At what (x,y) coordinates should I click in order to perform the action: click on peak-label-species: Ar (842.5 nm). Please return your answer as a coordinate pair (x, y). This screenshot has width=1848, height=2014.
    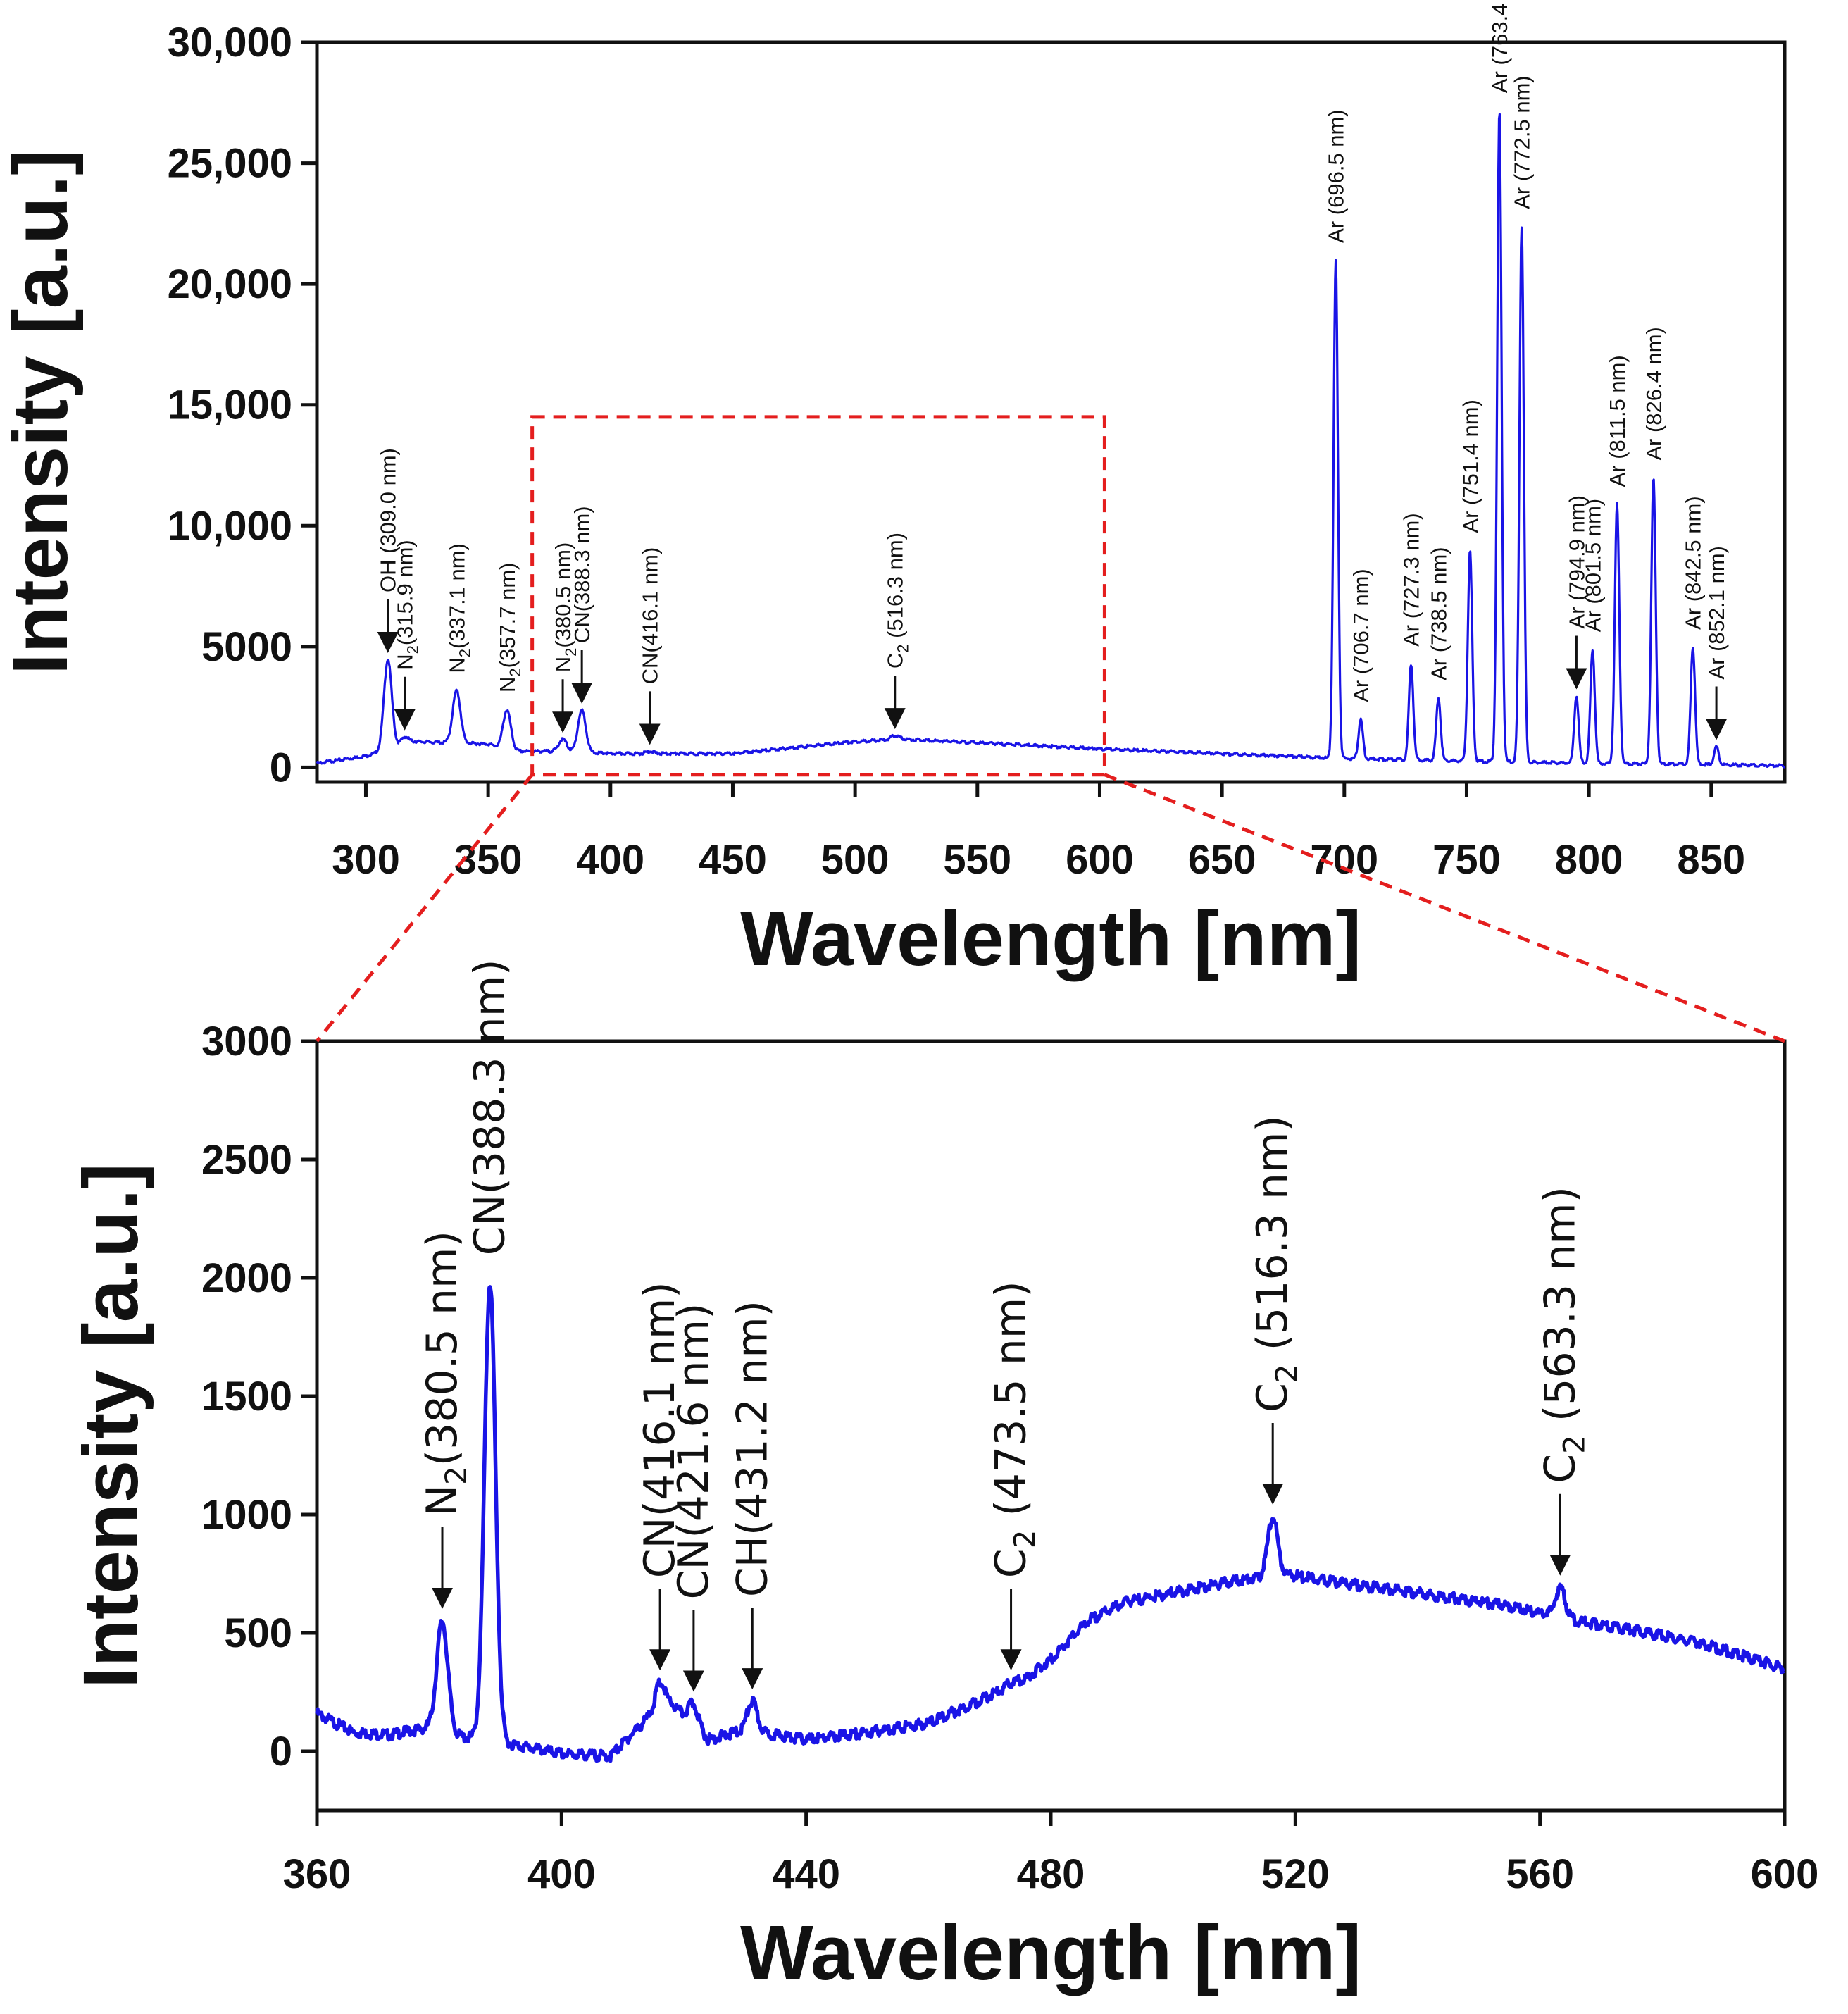
    Looking at the image, I should click on (1693, 563).